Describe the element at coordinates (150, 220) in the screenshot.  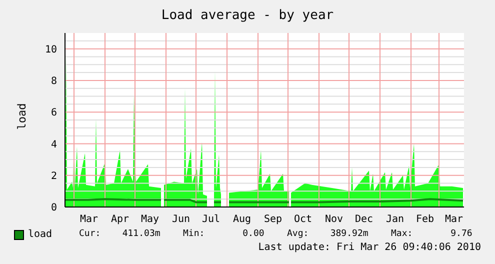
I see `x-tick-label: May` at that location.